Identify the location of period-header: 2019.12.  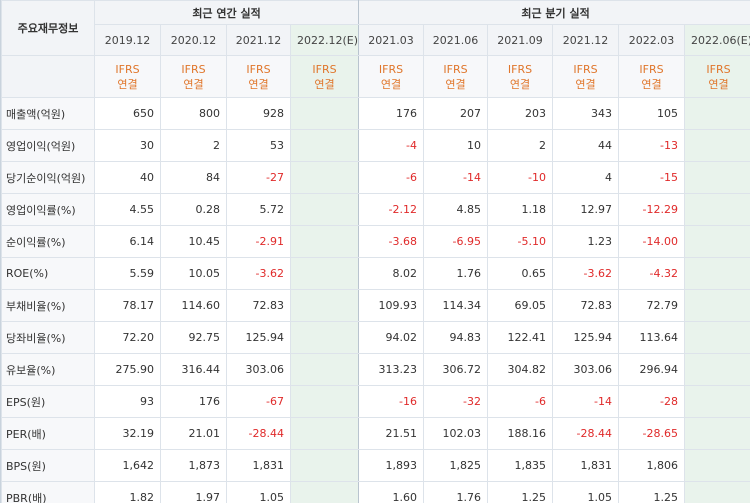
(127, 40).